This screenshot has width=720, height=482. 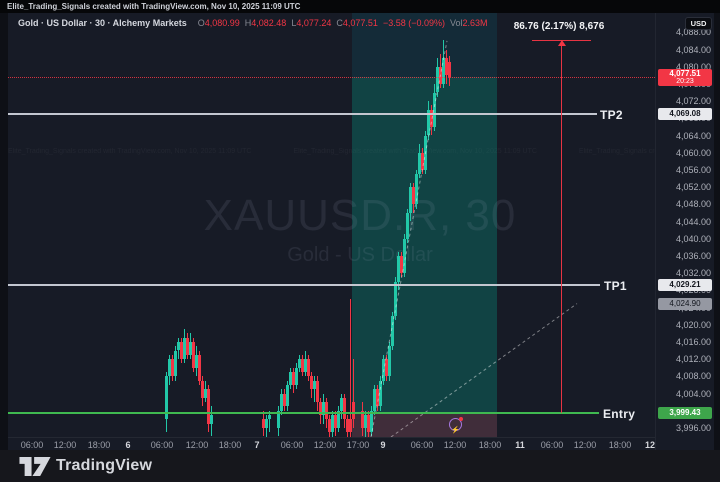 I want to click on volume-value: 2.63M, so click(x=475, y=23).